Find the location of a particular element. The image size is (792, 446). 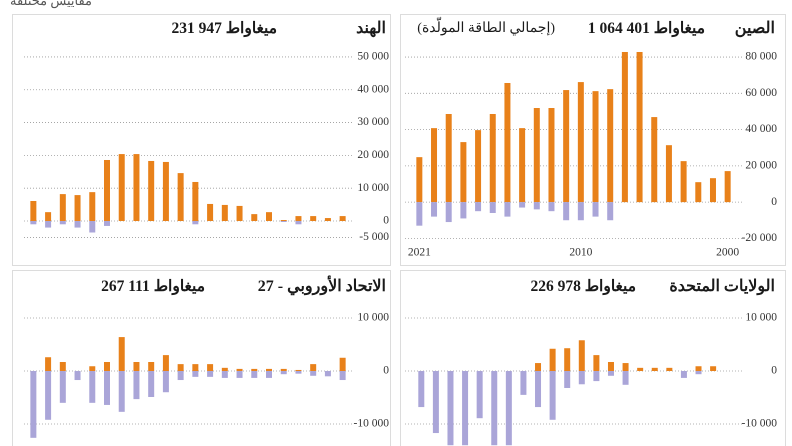

y-tick-label: -10 000 is located at coordinates (372, 424).